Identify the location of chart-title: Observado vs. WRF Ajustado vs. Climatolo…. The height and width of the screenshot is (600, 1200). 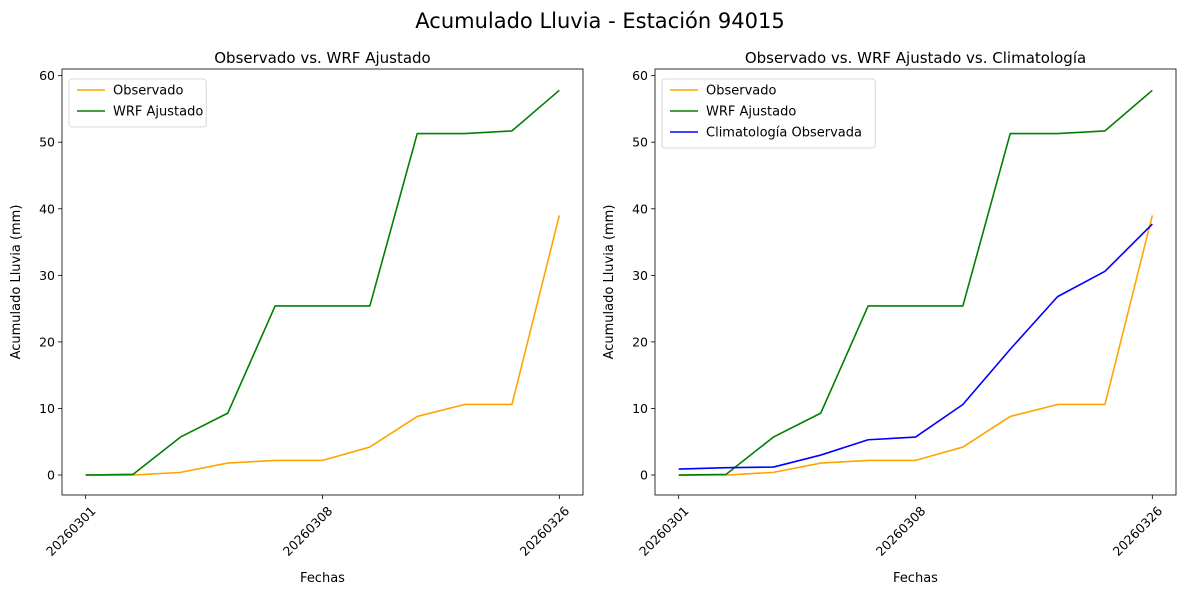
(915, 58).